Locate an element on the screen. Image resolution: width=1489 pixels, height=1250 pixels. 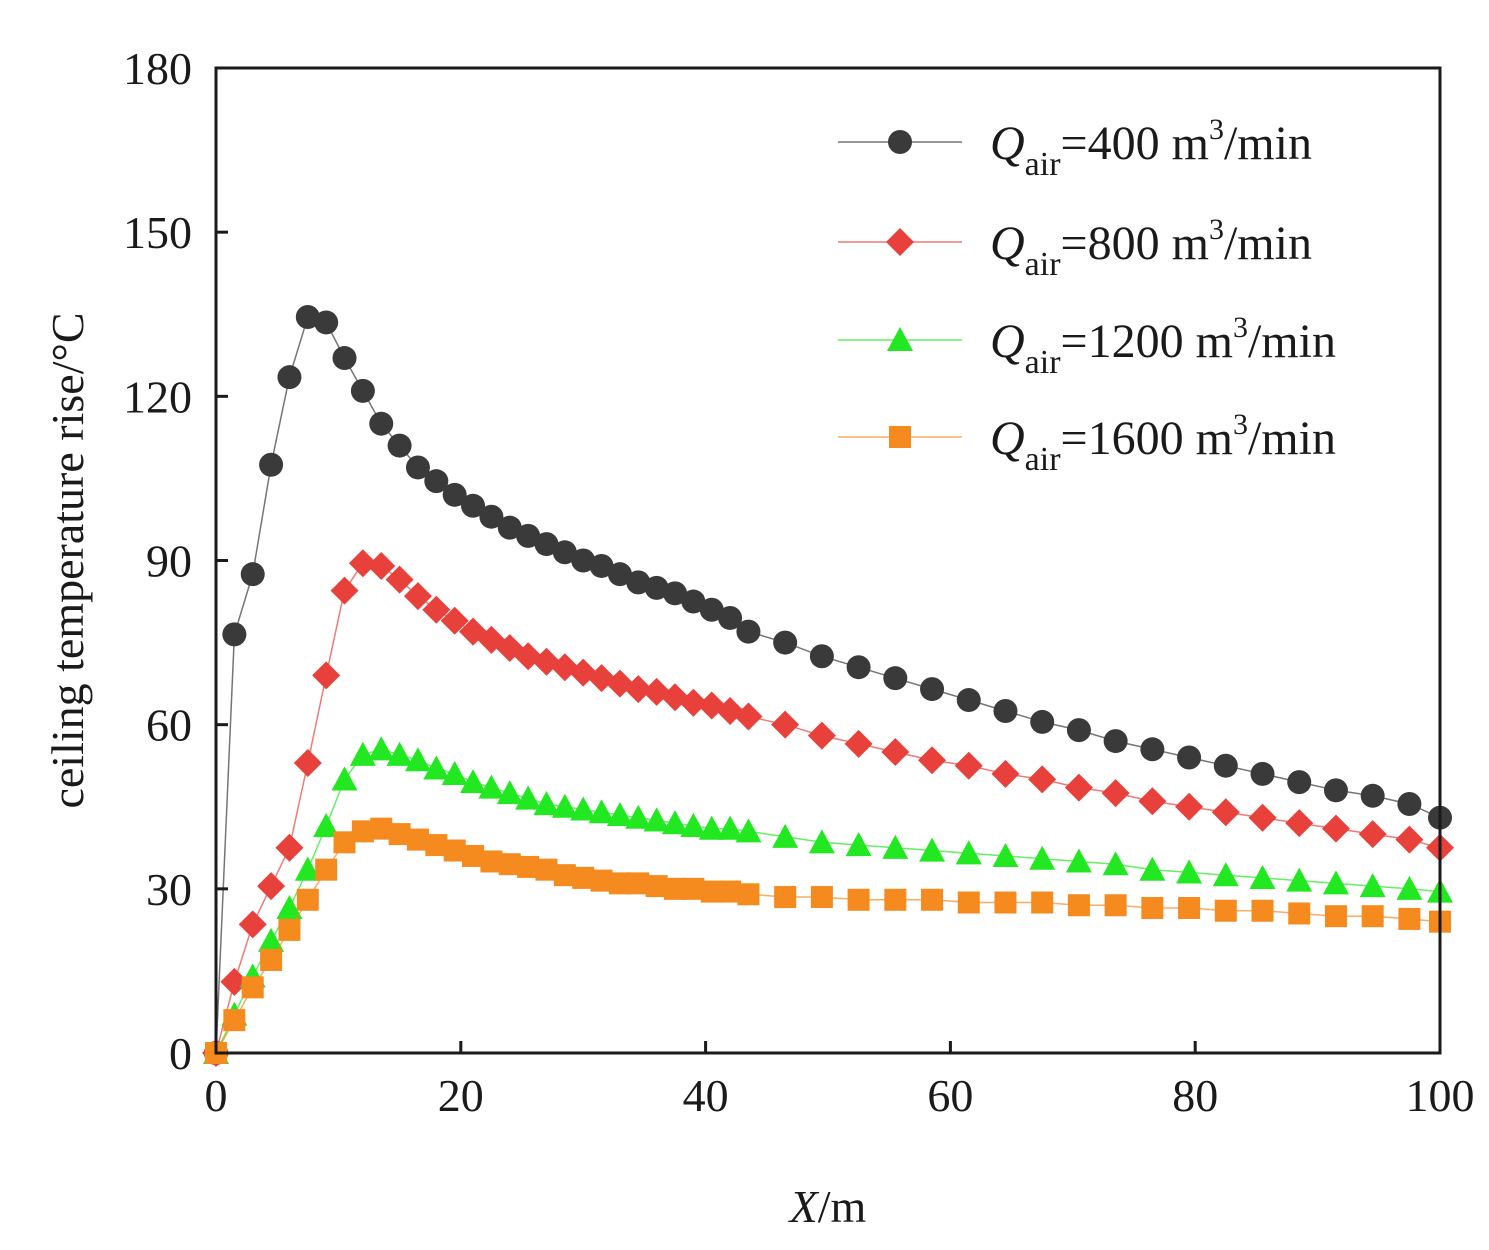
y-tick-label: 0 is located at coordinates (180, 1053).